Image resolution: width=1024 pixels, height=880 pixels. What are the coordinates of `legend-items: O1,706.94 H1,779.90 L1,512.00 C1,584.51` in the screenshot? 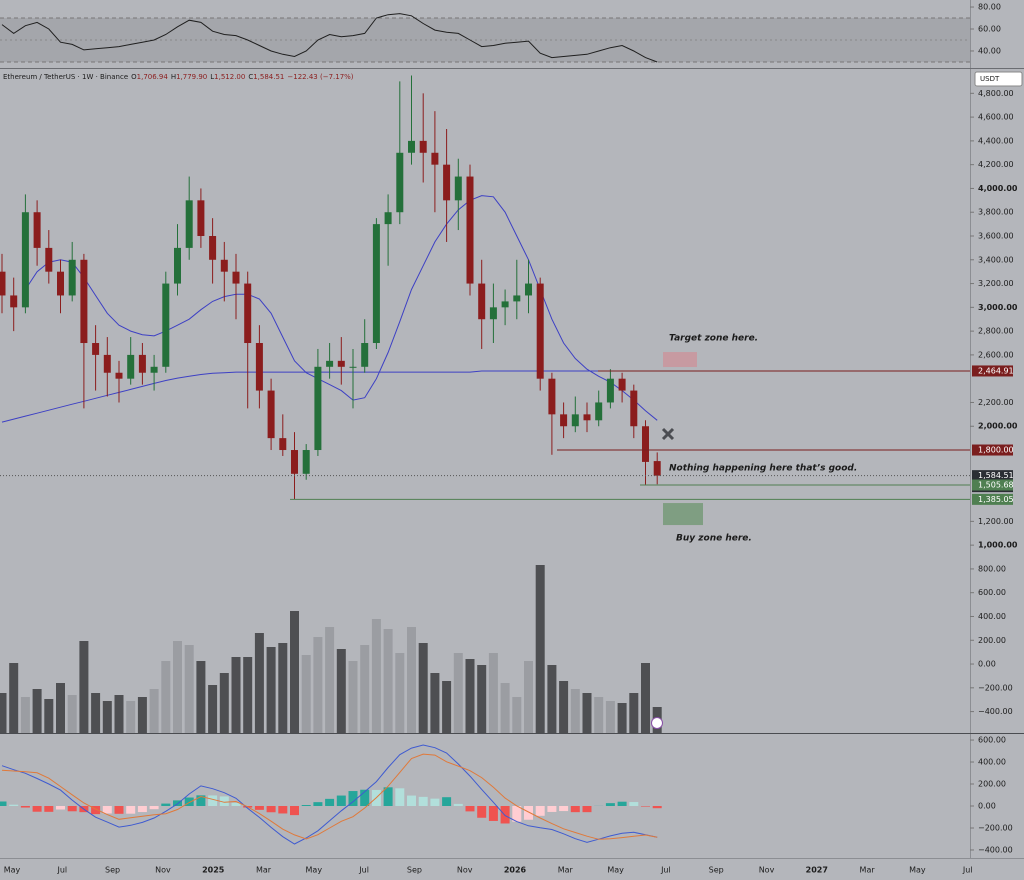 It's located at (207, 77).